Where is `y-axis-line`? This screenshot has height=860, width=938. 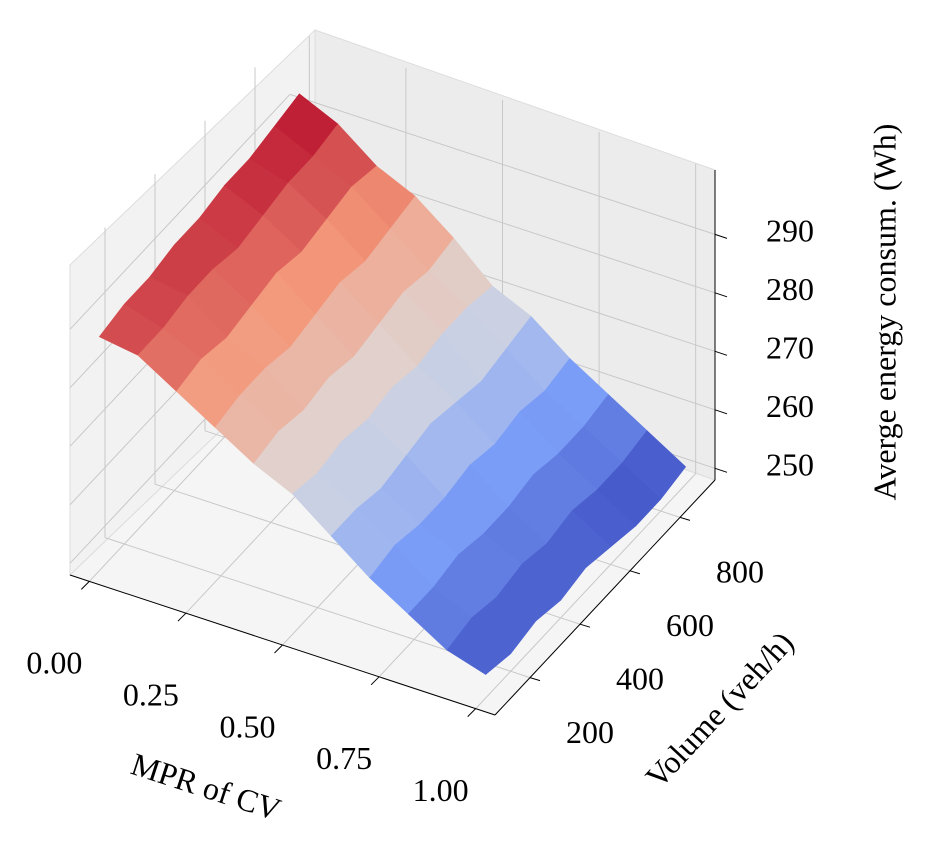
y-axis-line is located at coordinates (605, 597).